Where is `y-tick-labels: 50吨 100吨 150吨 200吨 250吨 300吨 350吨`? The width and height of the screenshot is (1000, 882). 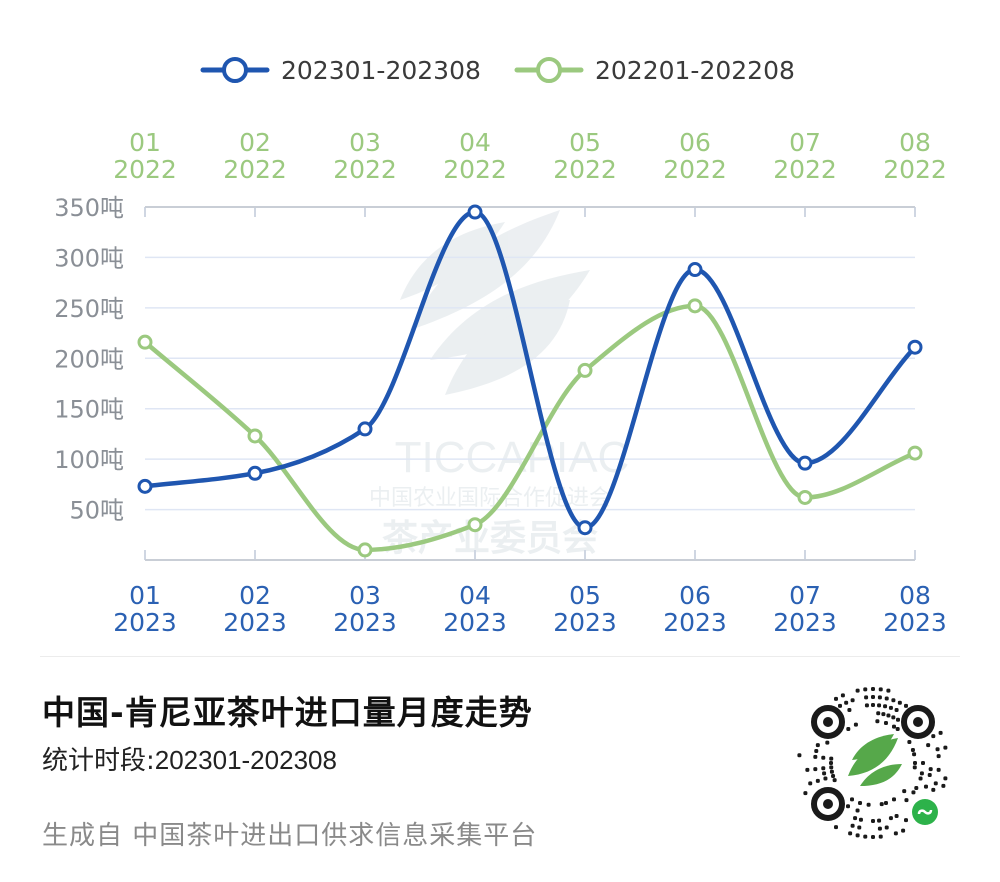 y-tick-labels: 50吨 100吨 150吨 200吨 250吨 300吨 350吨 is located at coordinates (89, 359).